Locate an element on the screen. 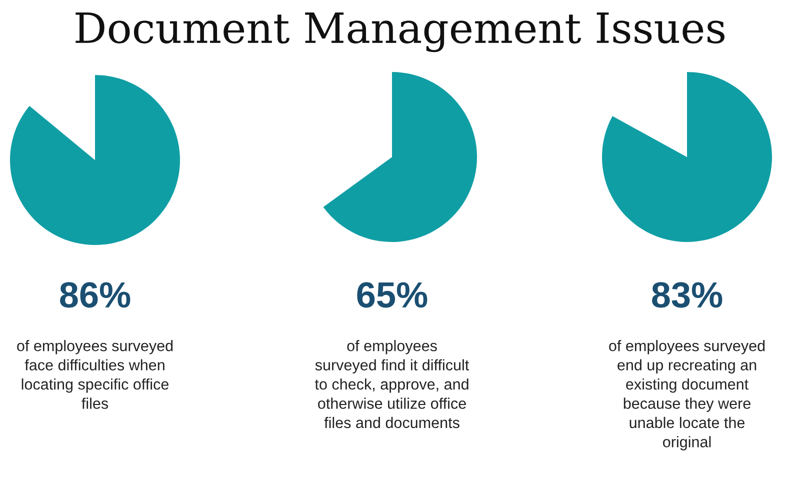 Image resolution: width=800 pixels, height=502 pixels. data-label: 86% is located at coordinates (95, 295).